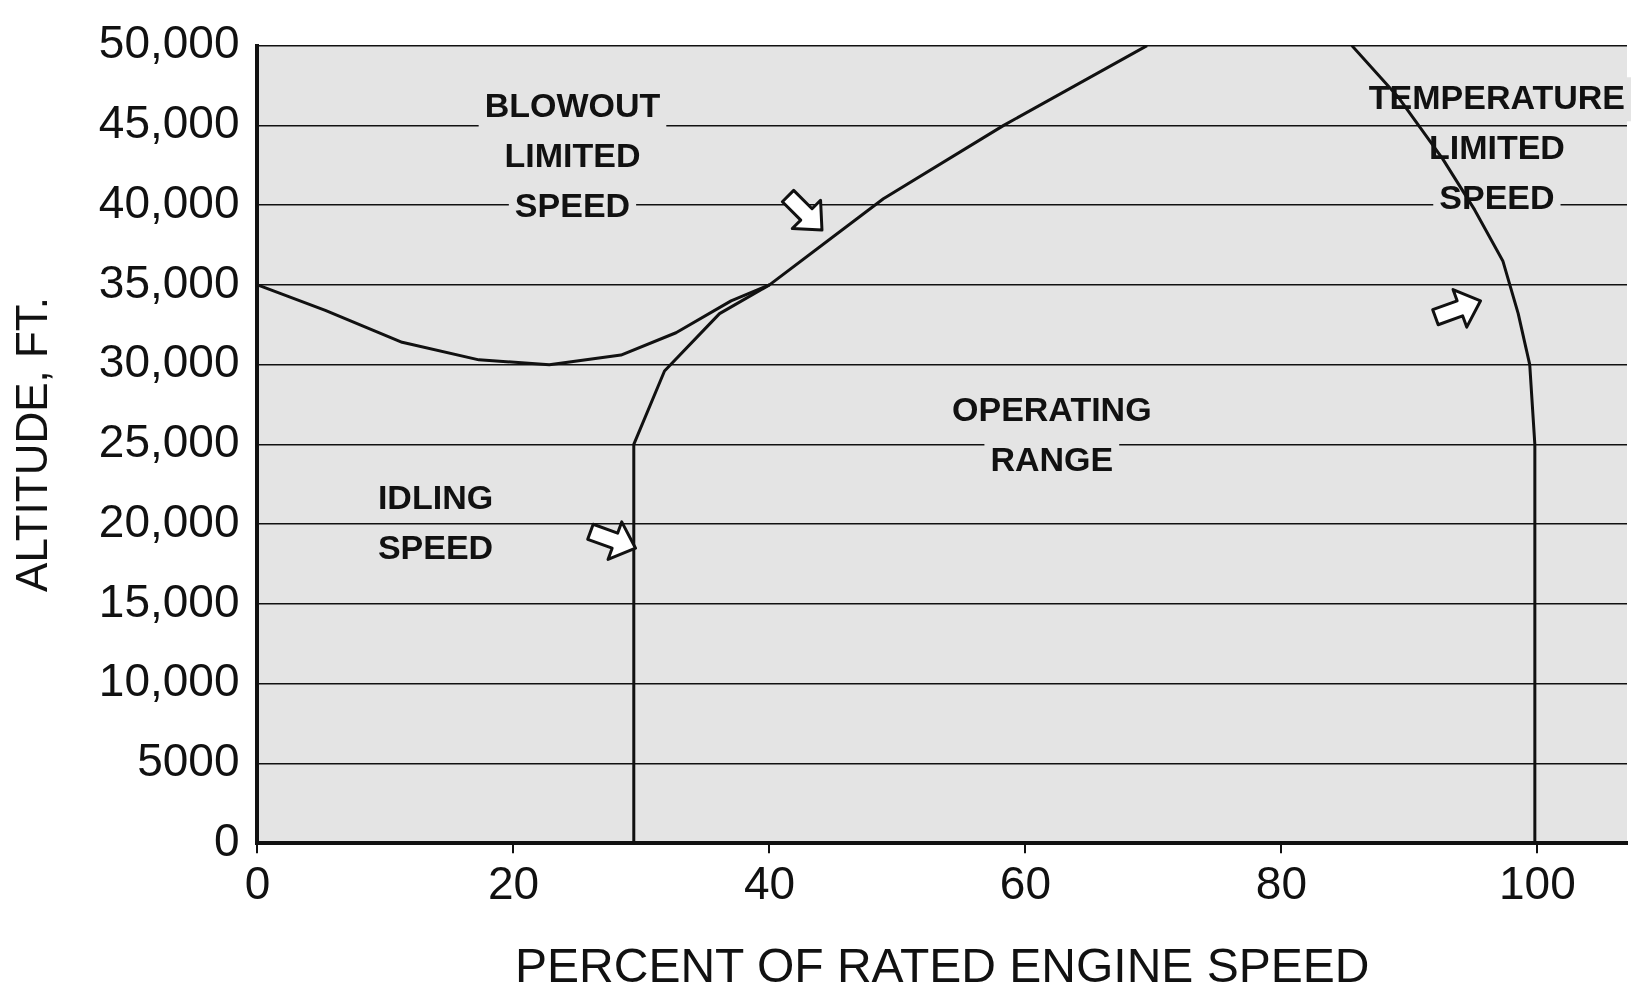 This screenshot has height=1006, width=1643. I want to click on y-tick-label: 10,000, so click(169, 680).